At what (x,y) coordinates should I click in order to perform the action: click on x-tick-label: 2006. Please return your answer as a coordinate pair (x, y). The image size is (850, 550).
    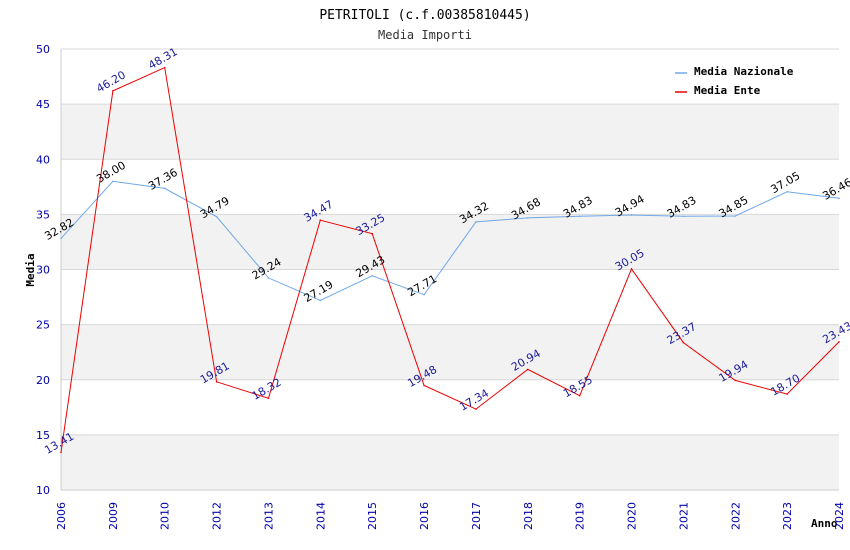
    Looking at the image, I should click on (61, 516).